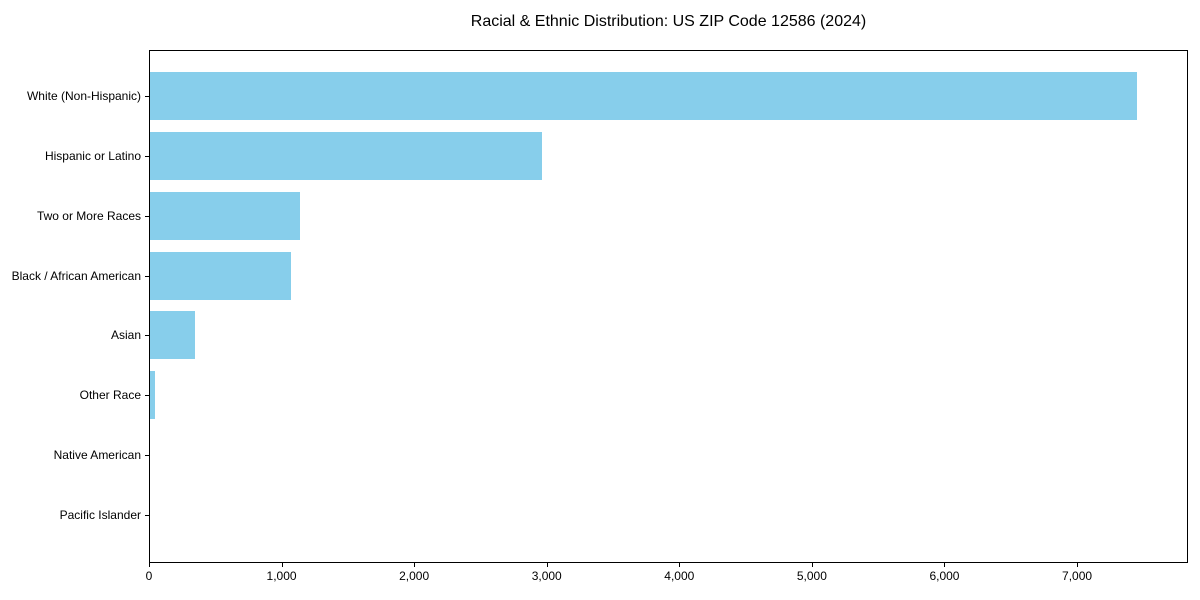 This screenshot has height=600, width=1200. I want to click on bar-white-non-hispanic, so click(644, 96).